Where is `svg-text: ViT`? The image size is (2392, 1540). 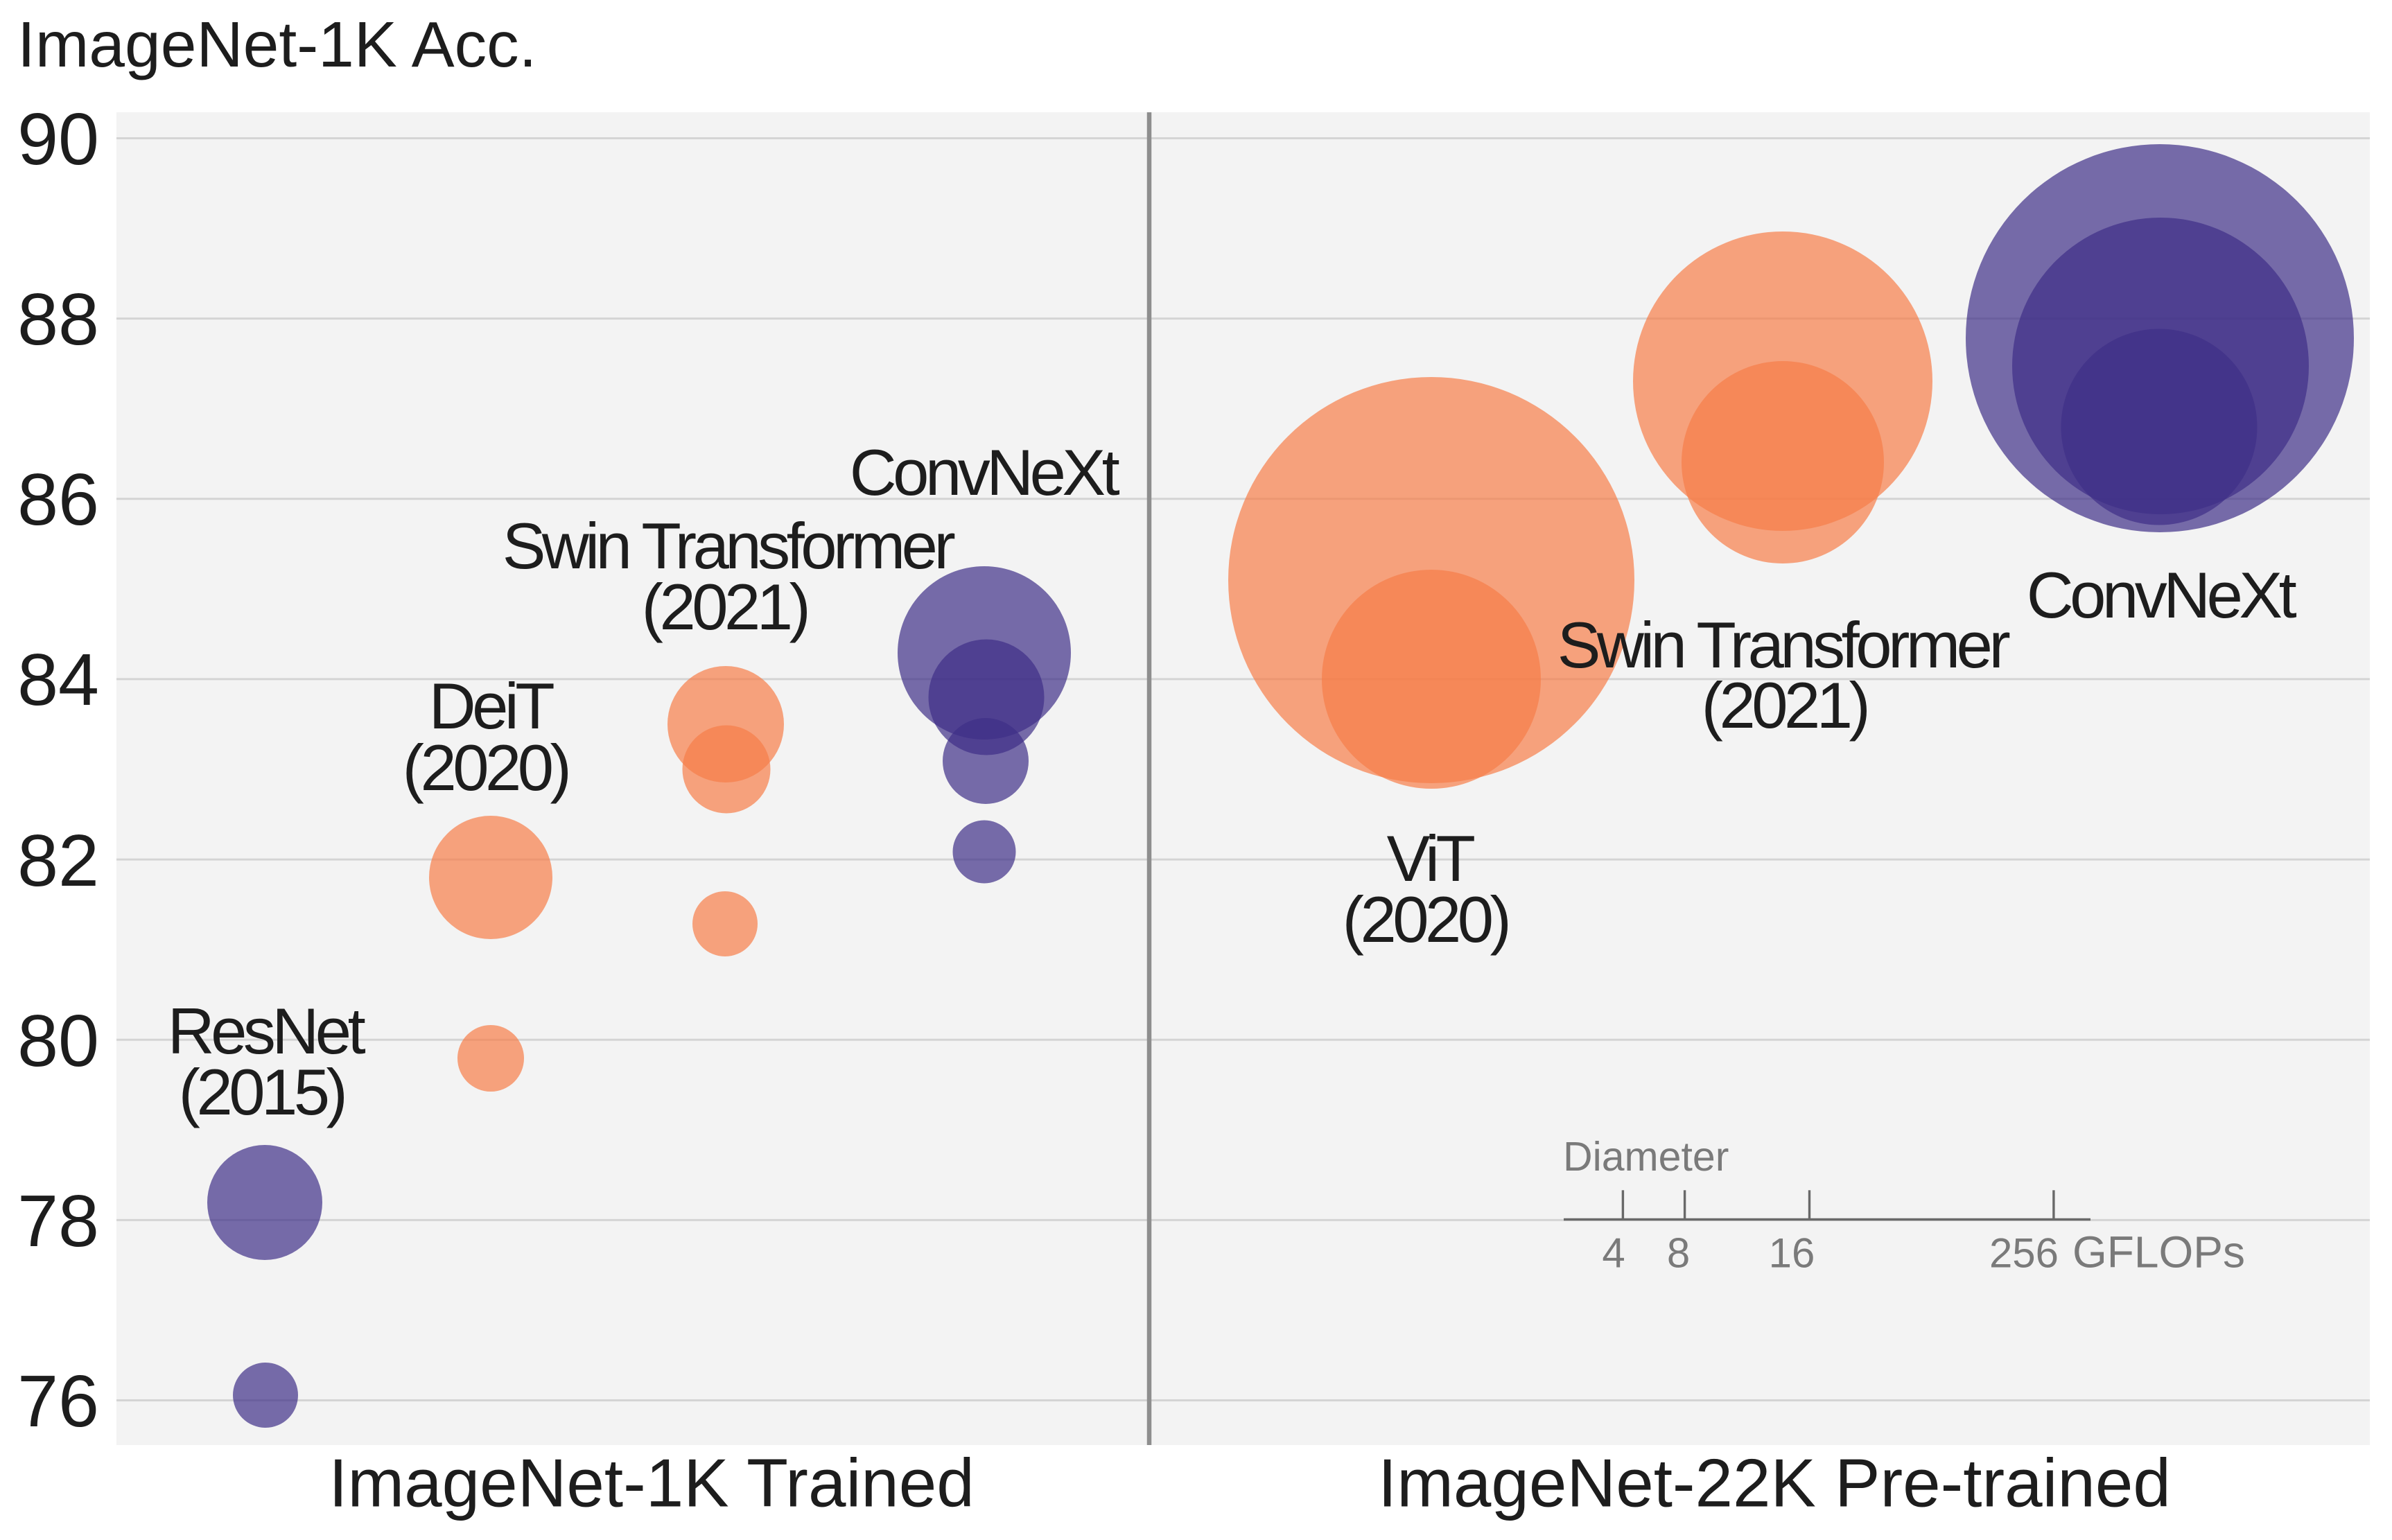
svg-text: ViT is located at coordinates (1431, 858).